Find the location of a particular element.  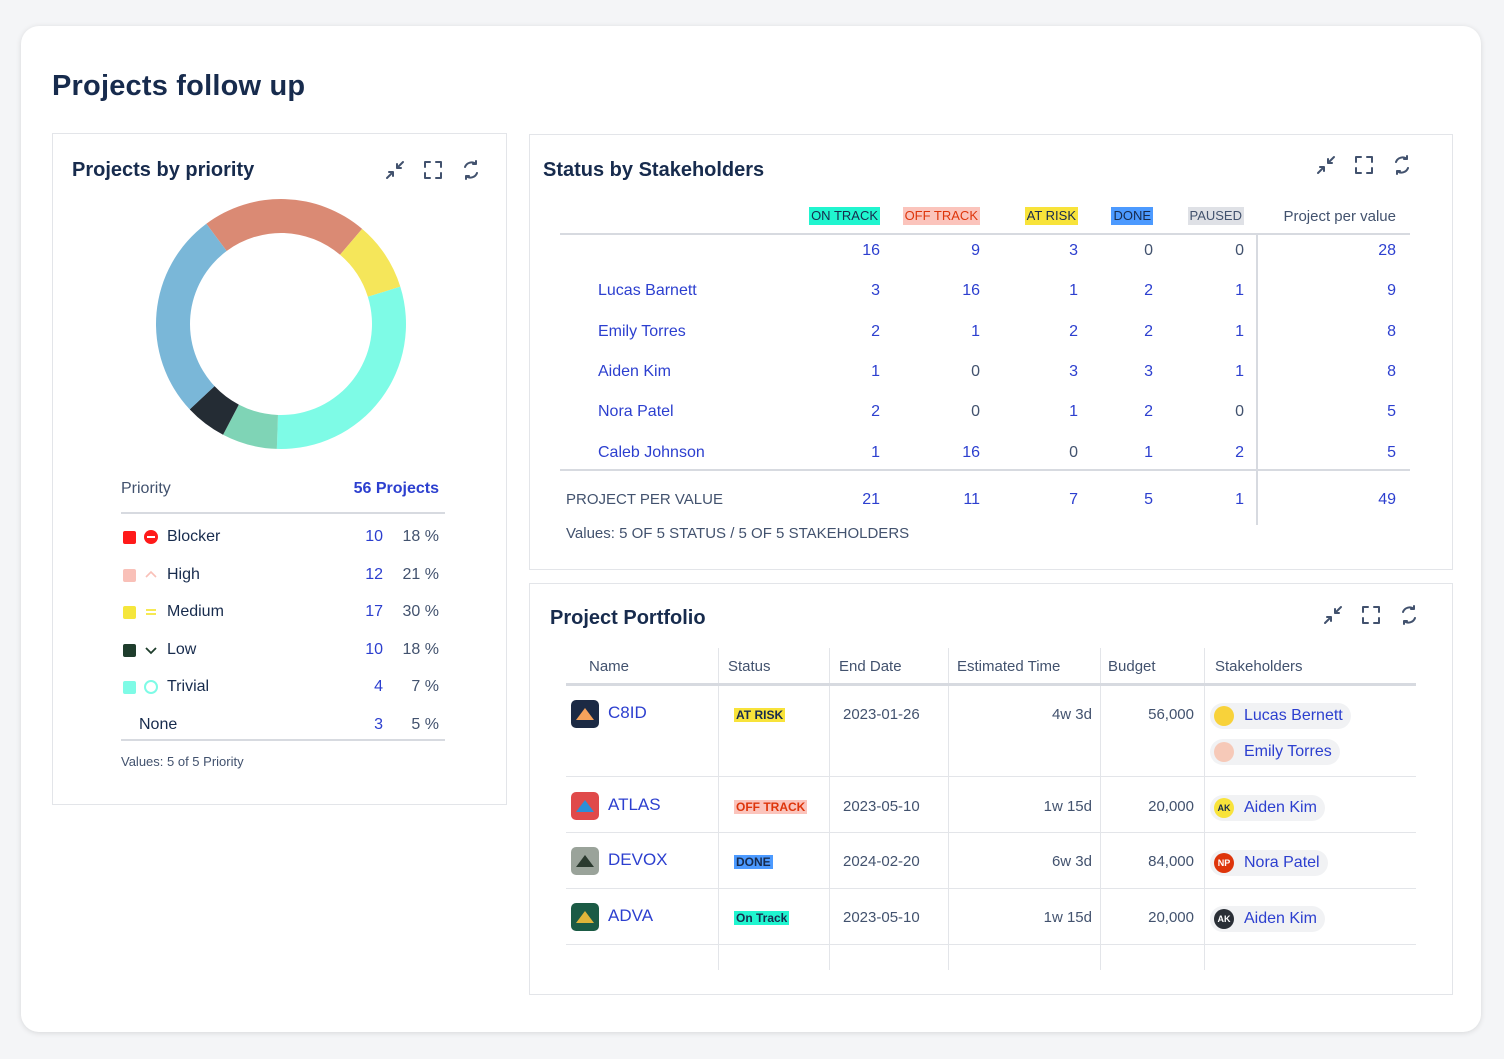

priority-row: None 3 5 % is located at coordinates (283, 732).